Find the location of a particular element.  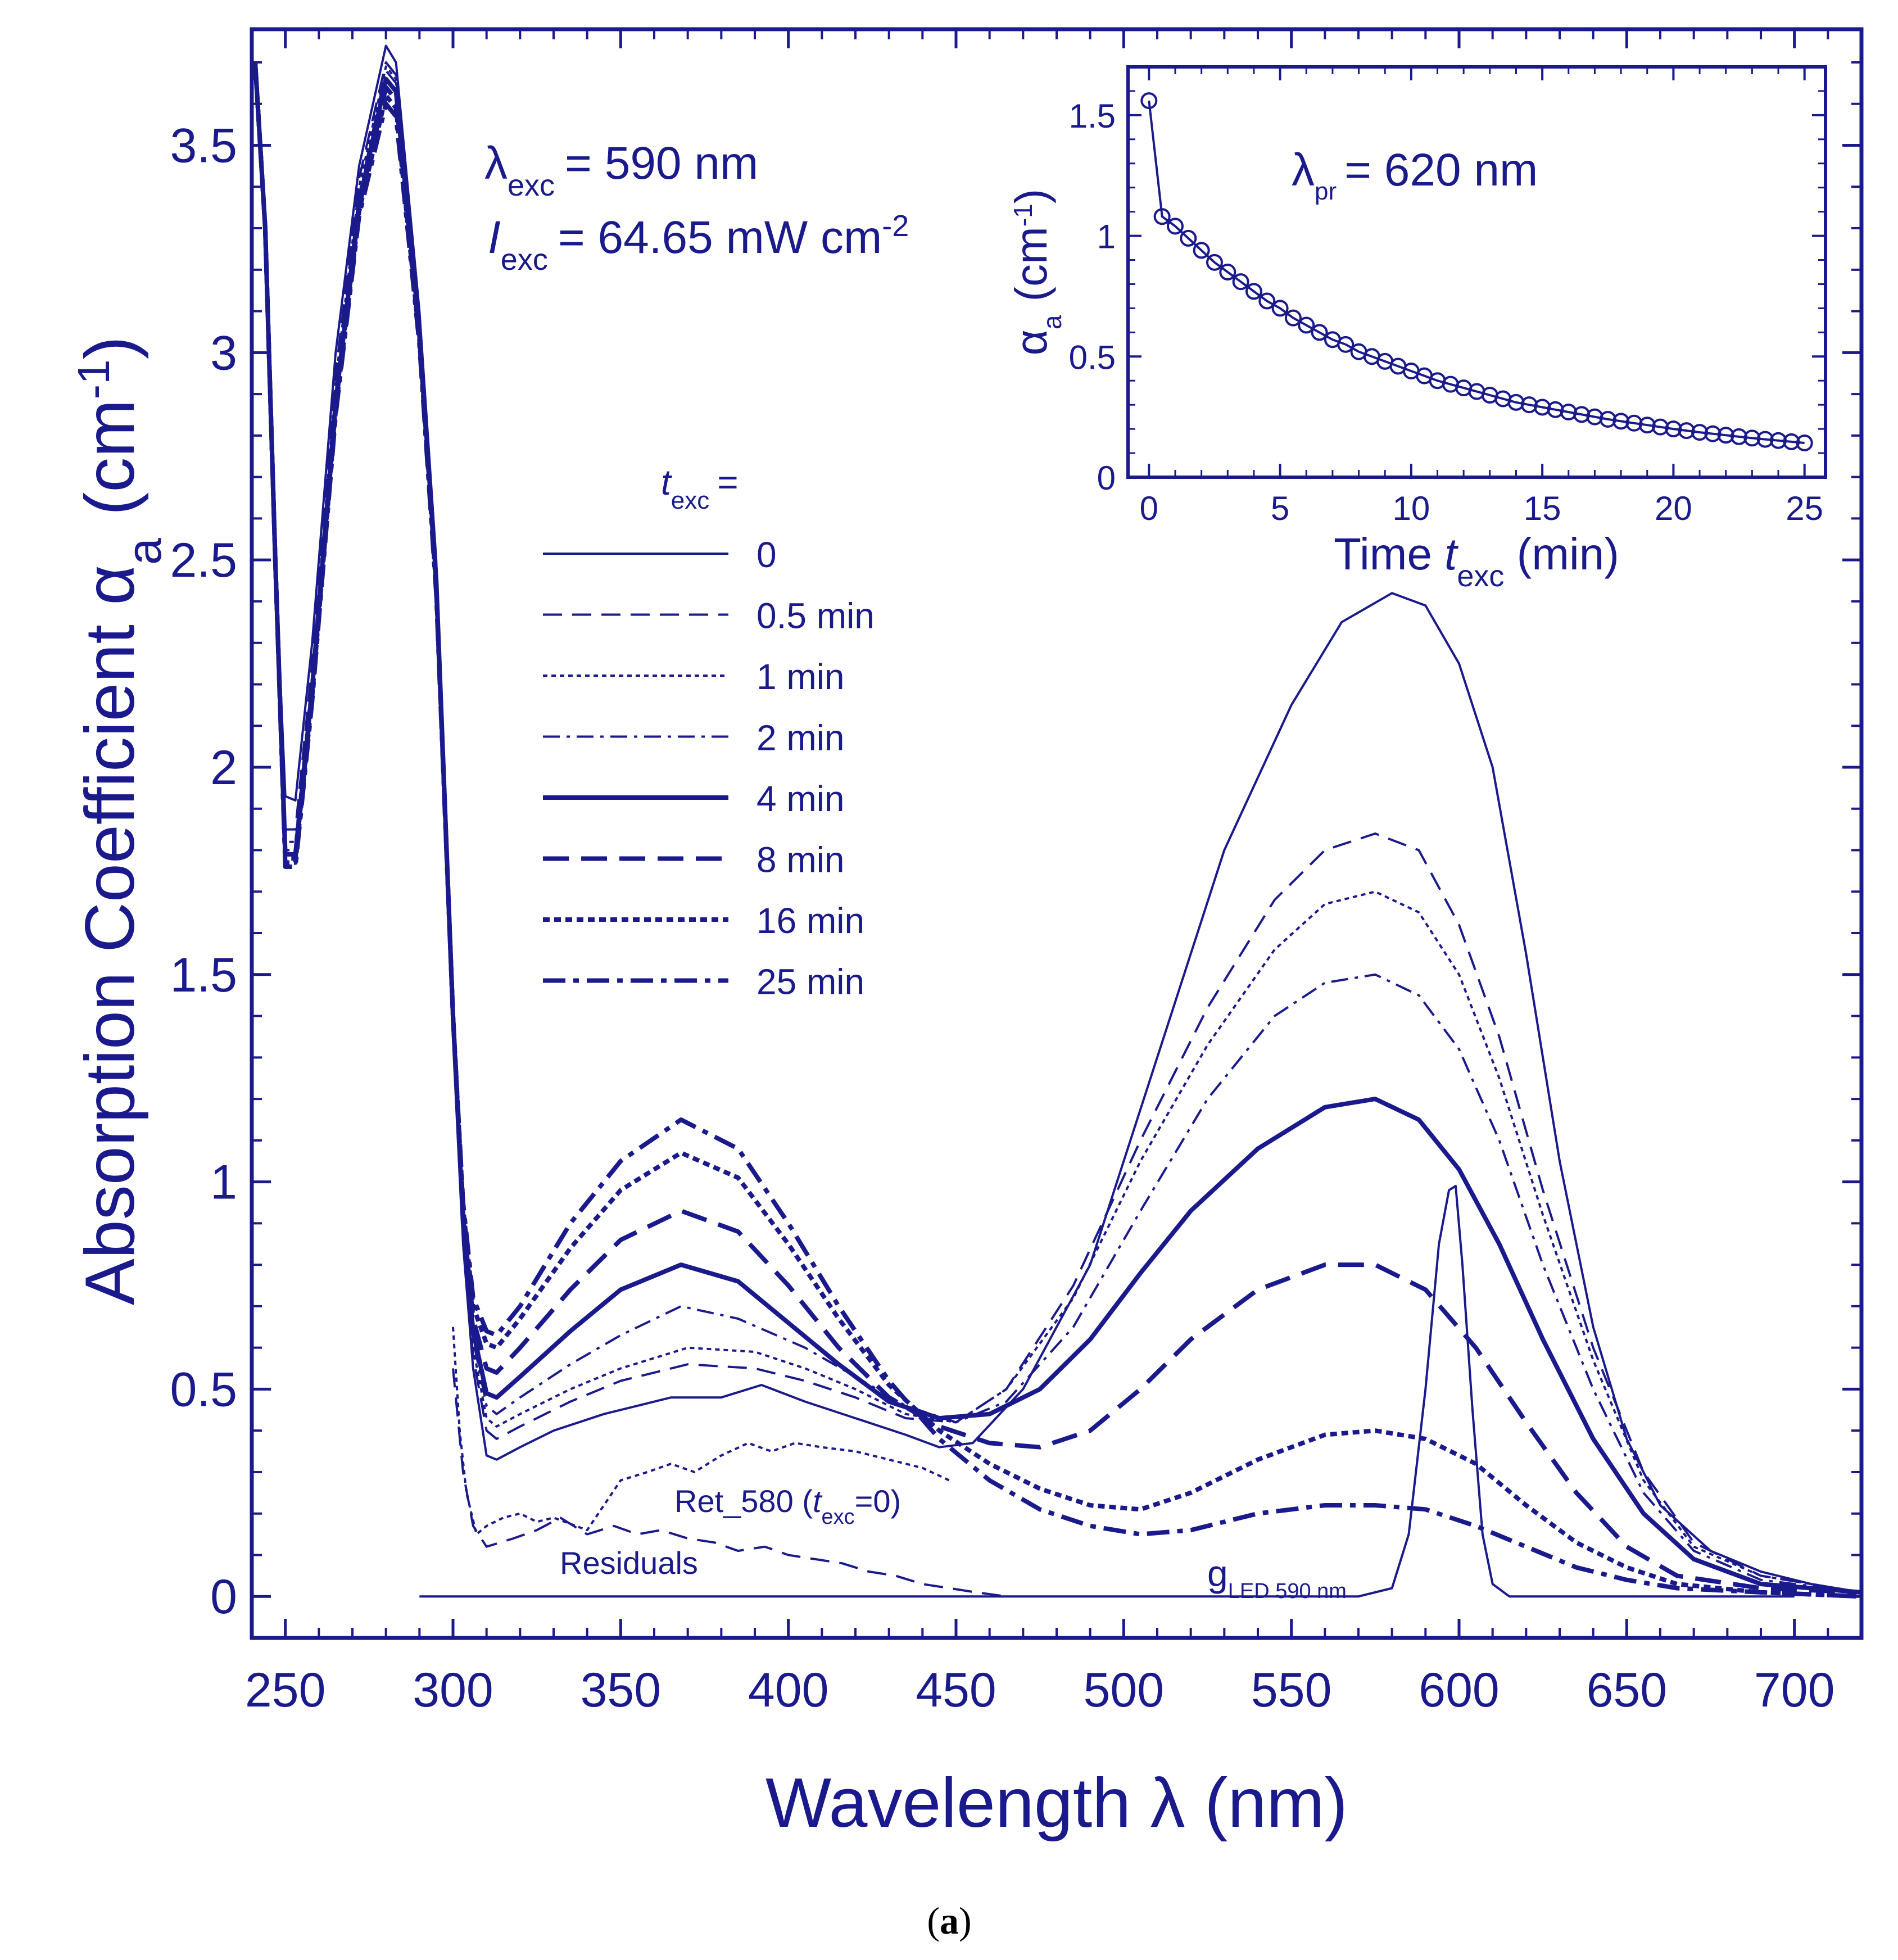

inset-x-tick-label: 10 is located at coordinates (1411, 508).